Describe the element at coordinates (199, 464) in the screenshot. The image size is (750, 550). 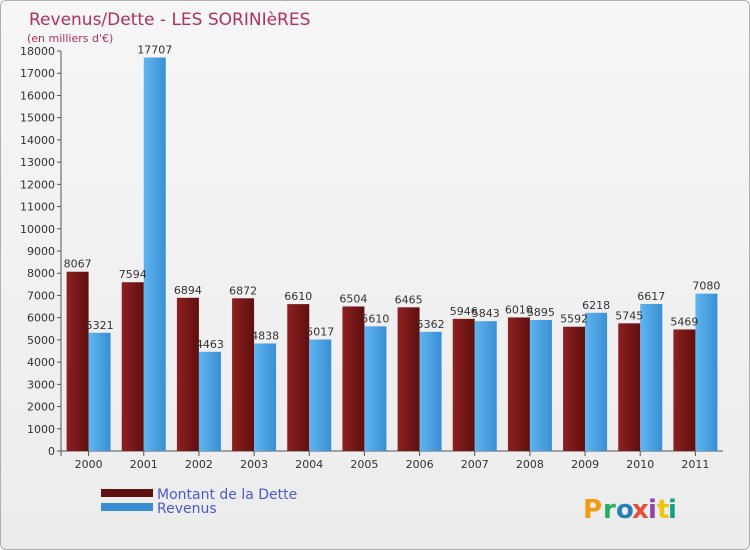
I see `x-tick-label: 2002` at that location.